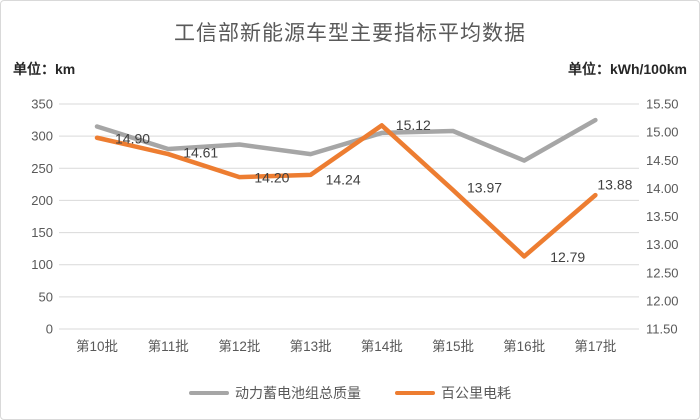 The height and width of the screenshot is (420, 700). What do you see at coordinates (239, 346) in the screenshot?
I see `x-axis-label: 第12批` at bounding box center [239, 346].